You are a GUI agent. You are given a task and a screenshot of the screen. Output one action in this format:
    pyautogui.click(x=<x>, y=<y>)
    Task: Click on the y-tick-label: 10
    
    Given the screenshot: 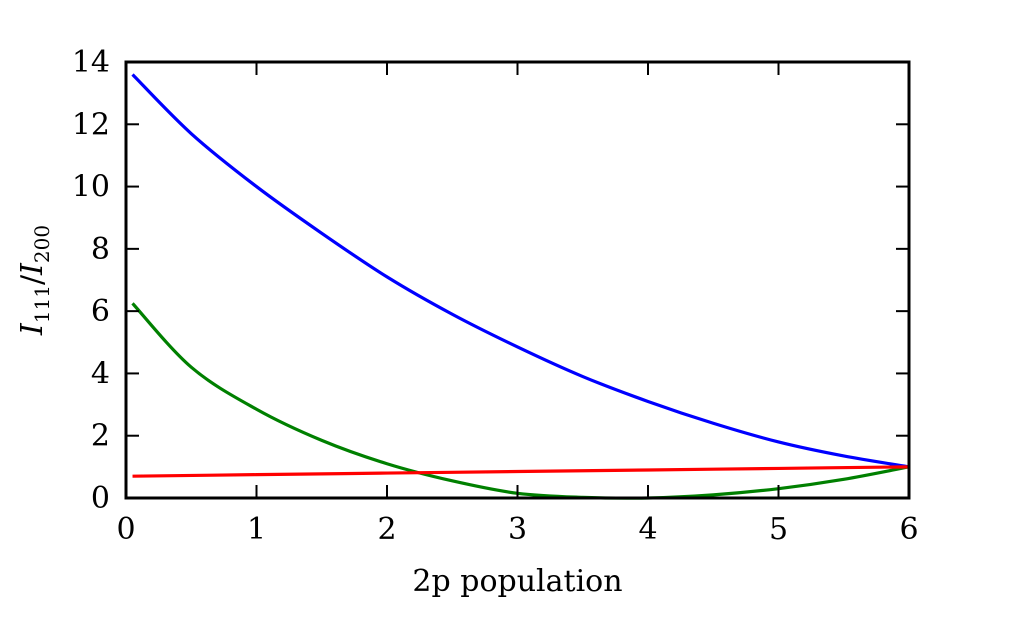 What is the action you would take?
    pyautogui.click(x=91, y=187)
    